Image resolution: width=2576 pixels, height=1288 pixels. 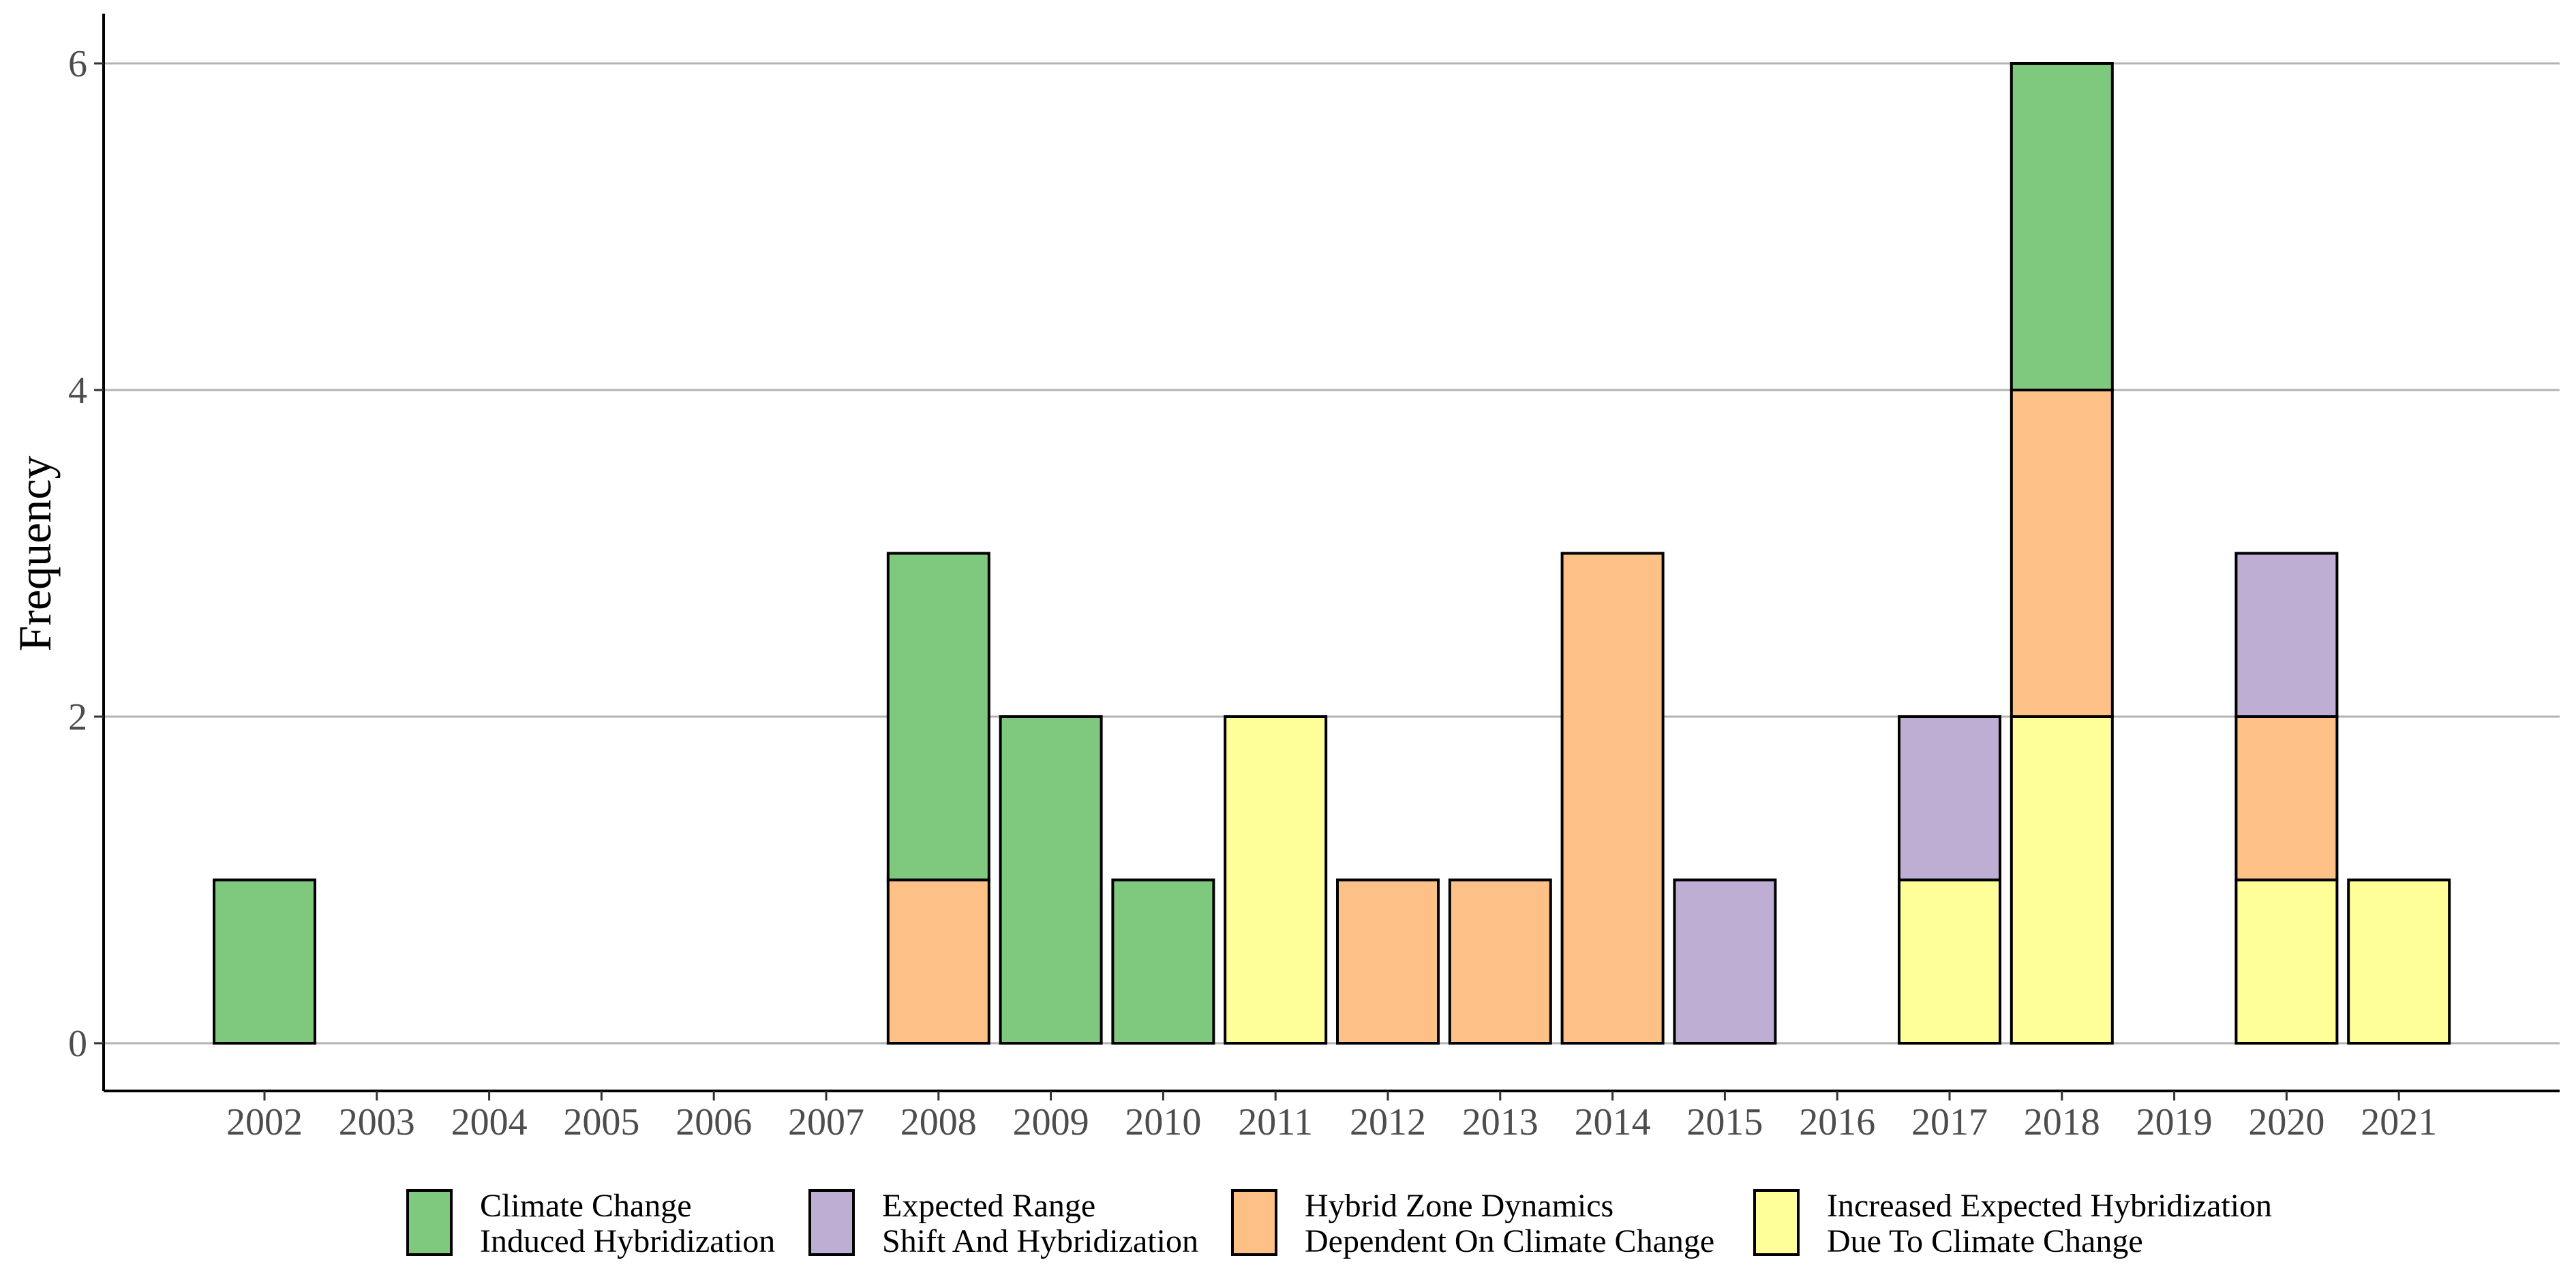 I want to click on x-tick-label-2017: 2017, so click(x=1949, y=1122).